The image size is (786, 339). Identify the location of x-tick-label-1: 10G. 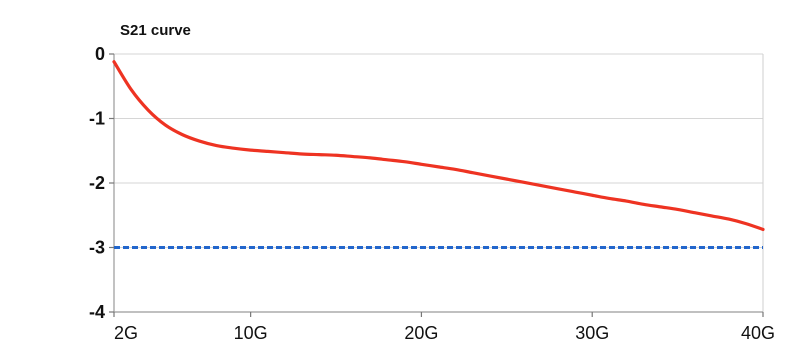
(251, 331).